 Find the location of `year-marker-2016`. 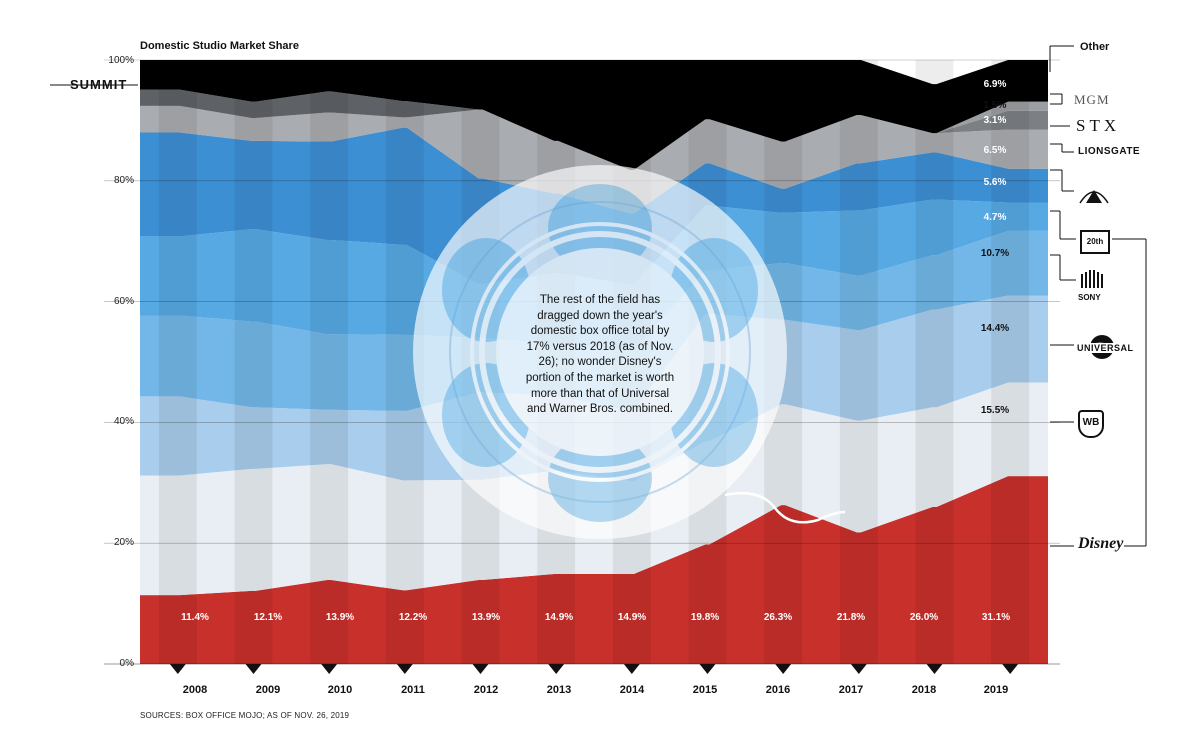

year-marker-2016 is located at coordinates (783, 669).